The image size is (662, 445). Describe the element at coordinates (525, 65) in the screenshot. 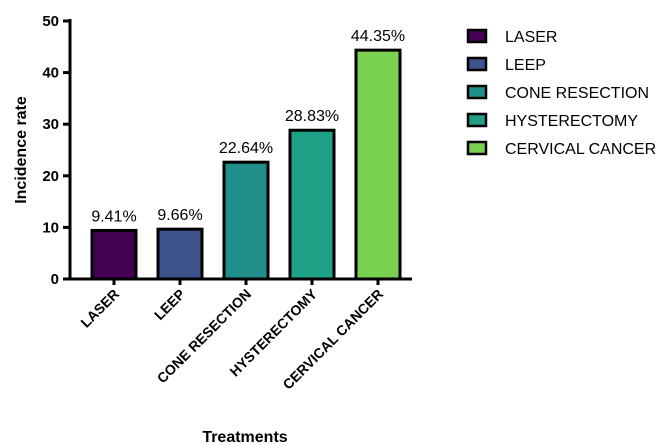

I see `legend-label: LEEP` at that location.